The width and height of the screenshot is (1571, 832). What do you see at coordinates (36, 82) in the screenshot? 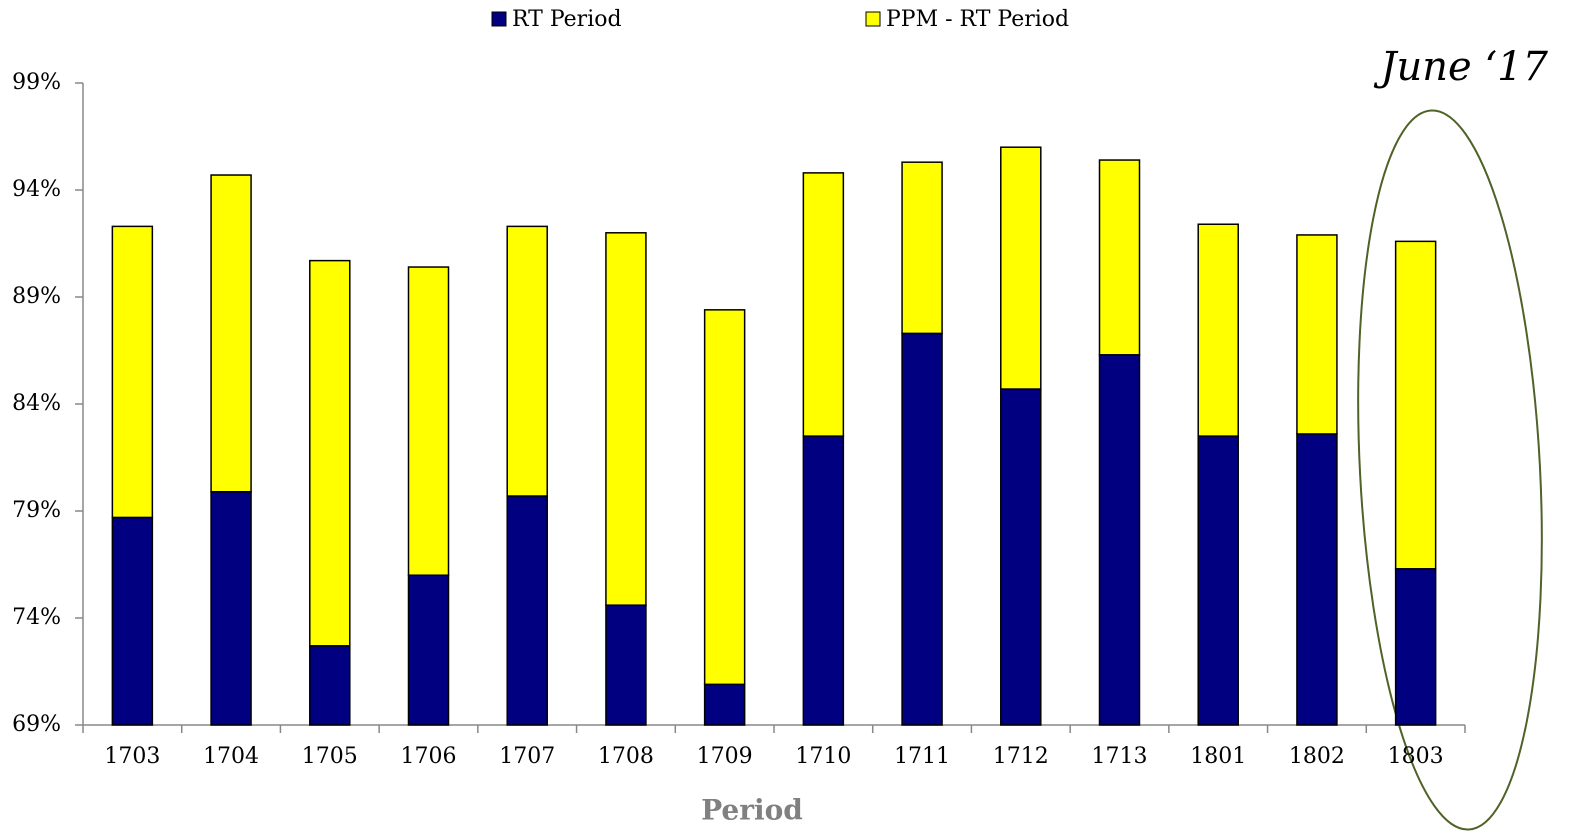
I see `y-tick-label: 99%` at bounding box center [36, 82].